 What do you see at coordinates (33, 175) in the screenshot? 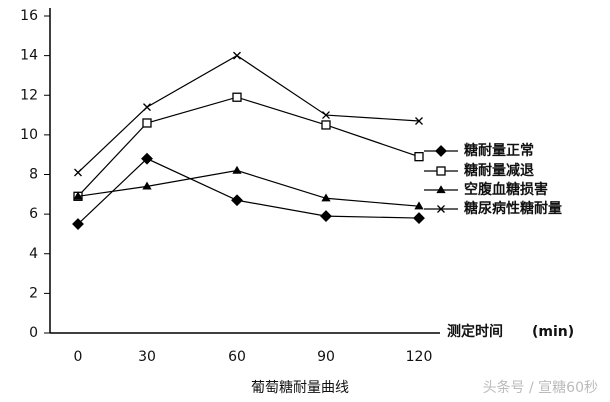
I see `y-tick-label: 8` at bounding box center [33, 175].